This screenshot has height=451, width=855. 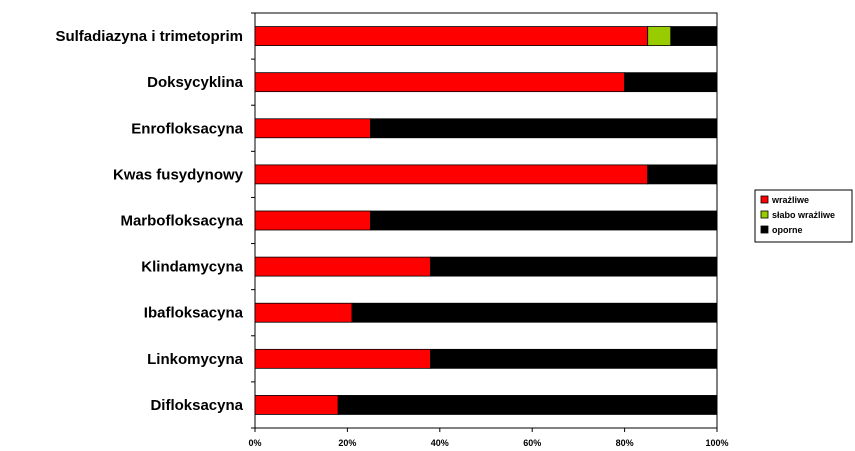 What do you see at coordinates (196, 405) in the screenshot?
I see `category-label: Difloksacyna` at bounding box center [196, 405].